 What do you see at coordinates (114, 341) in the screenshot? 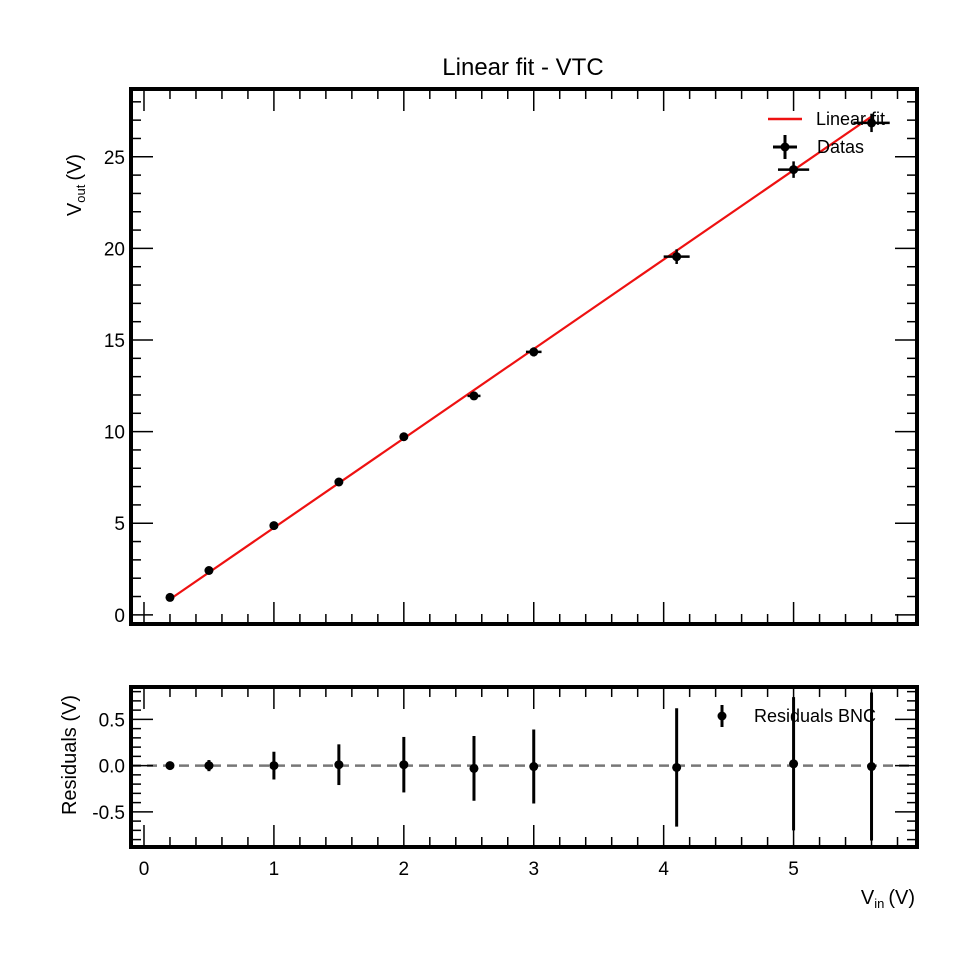
I see `y-tick-label: 15` at bounding box center [114, 341].